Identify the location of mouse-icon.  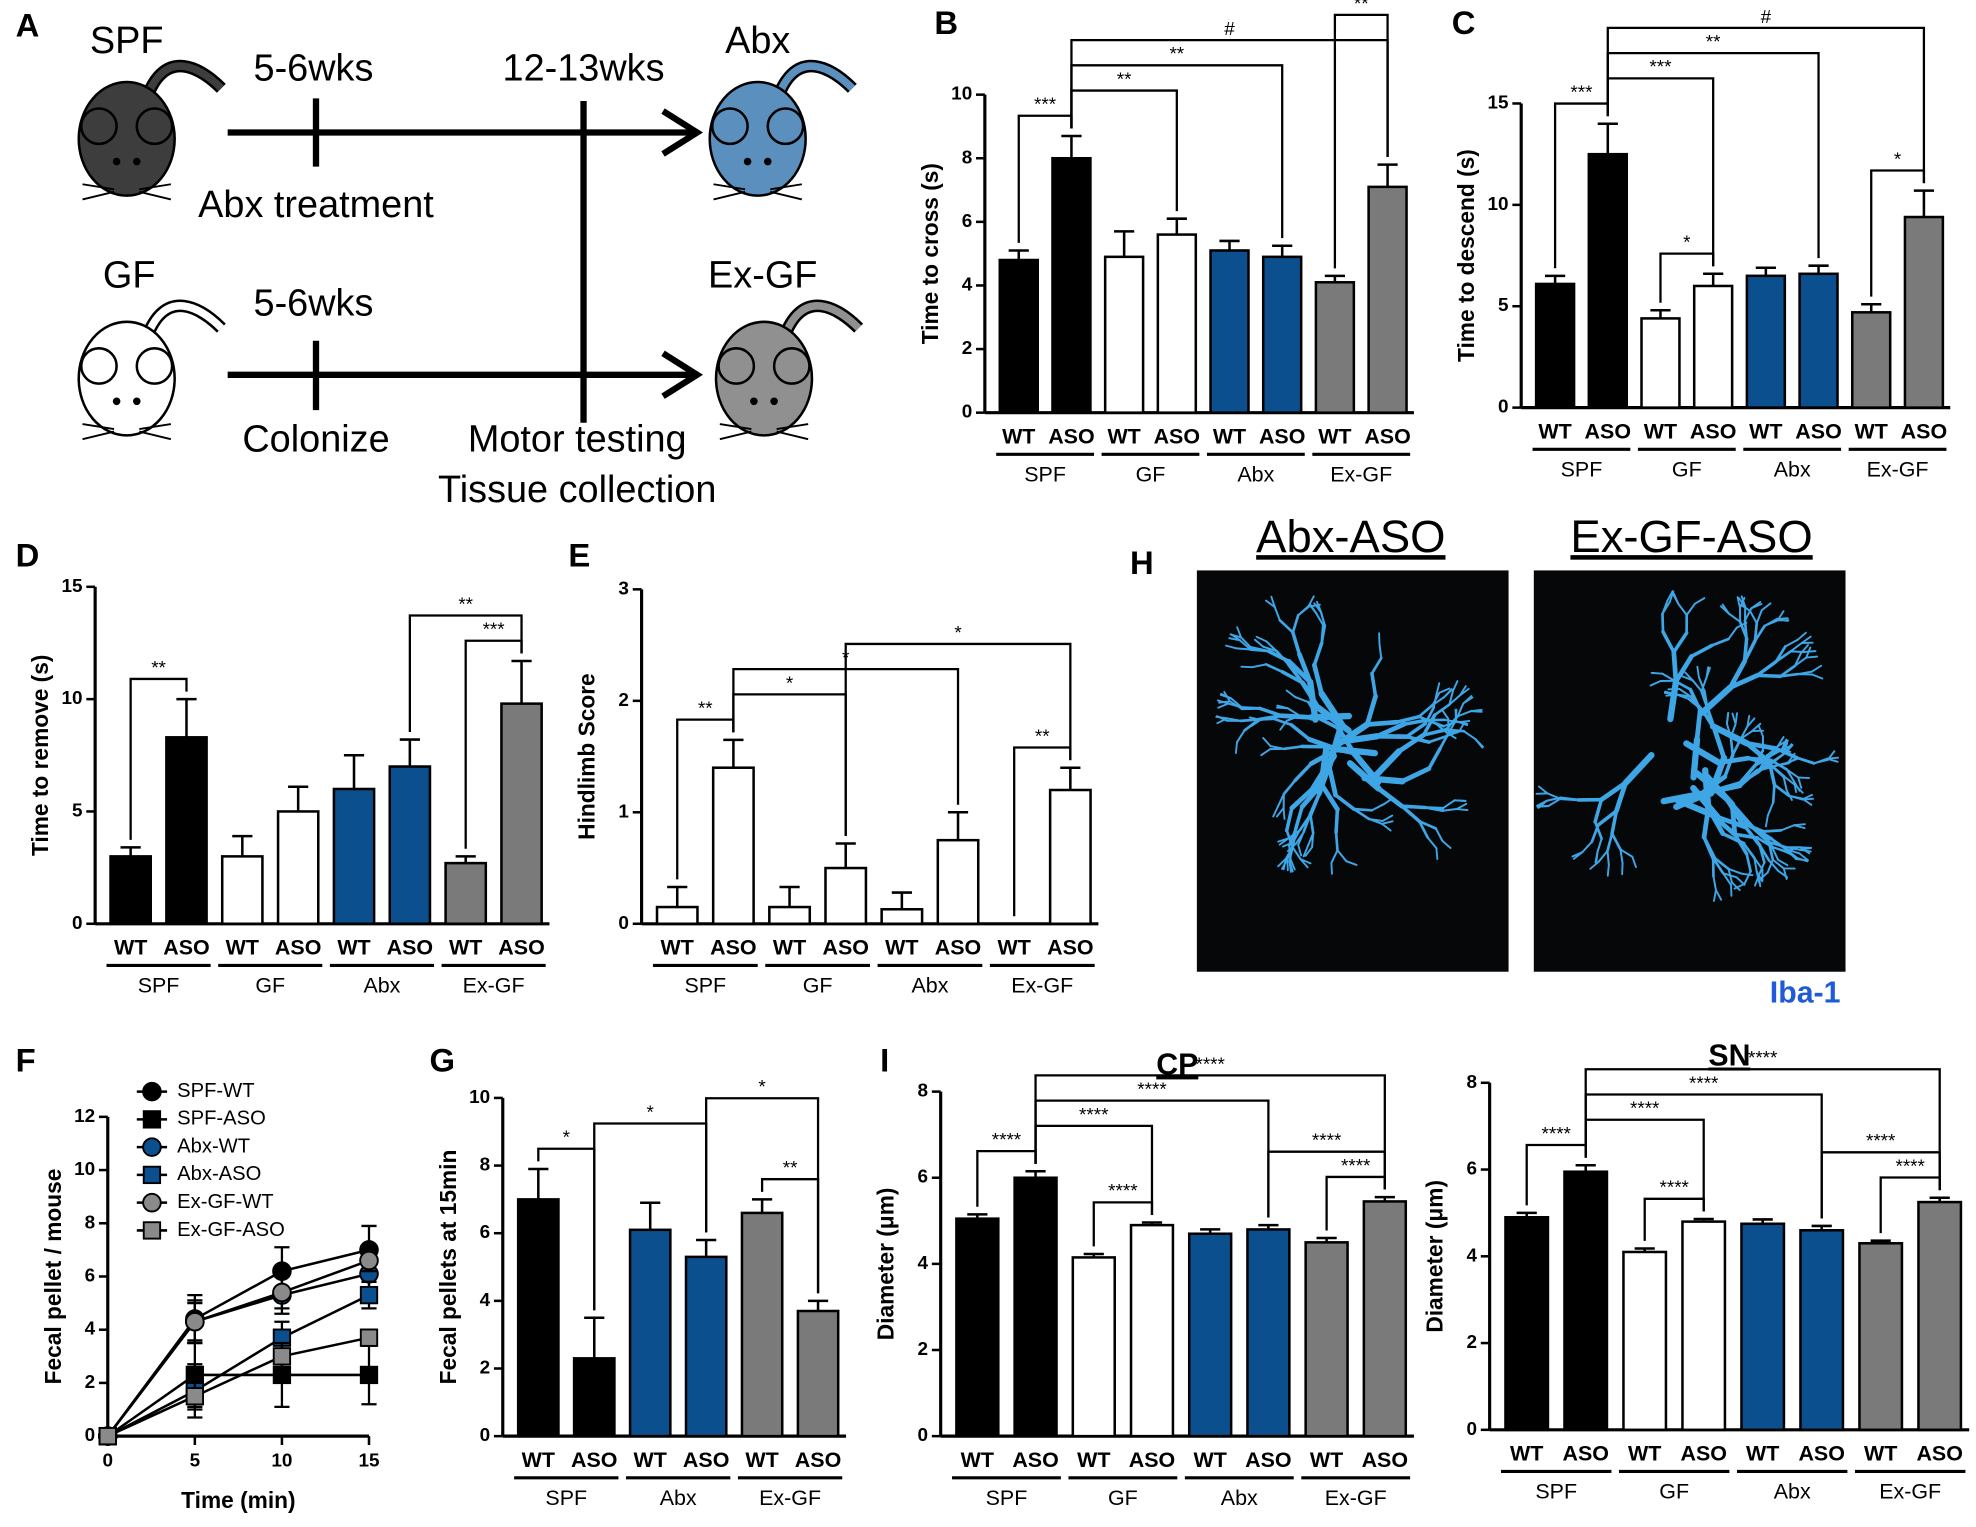
(151, 130).